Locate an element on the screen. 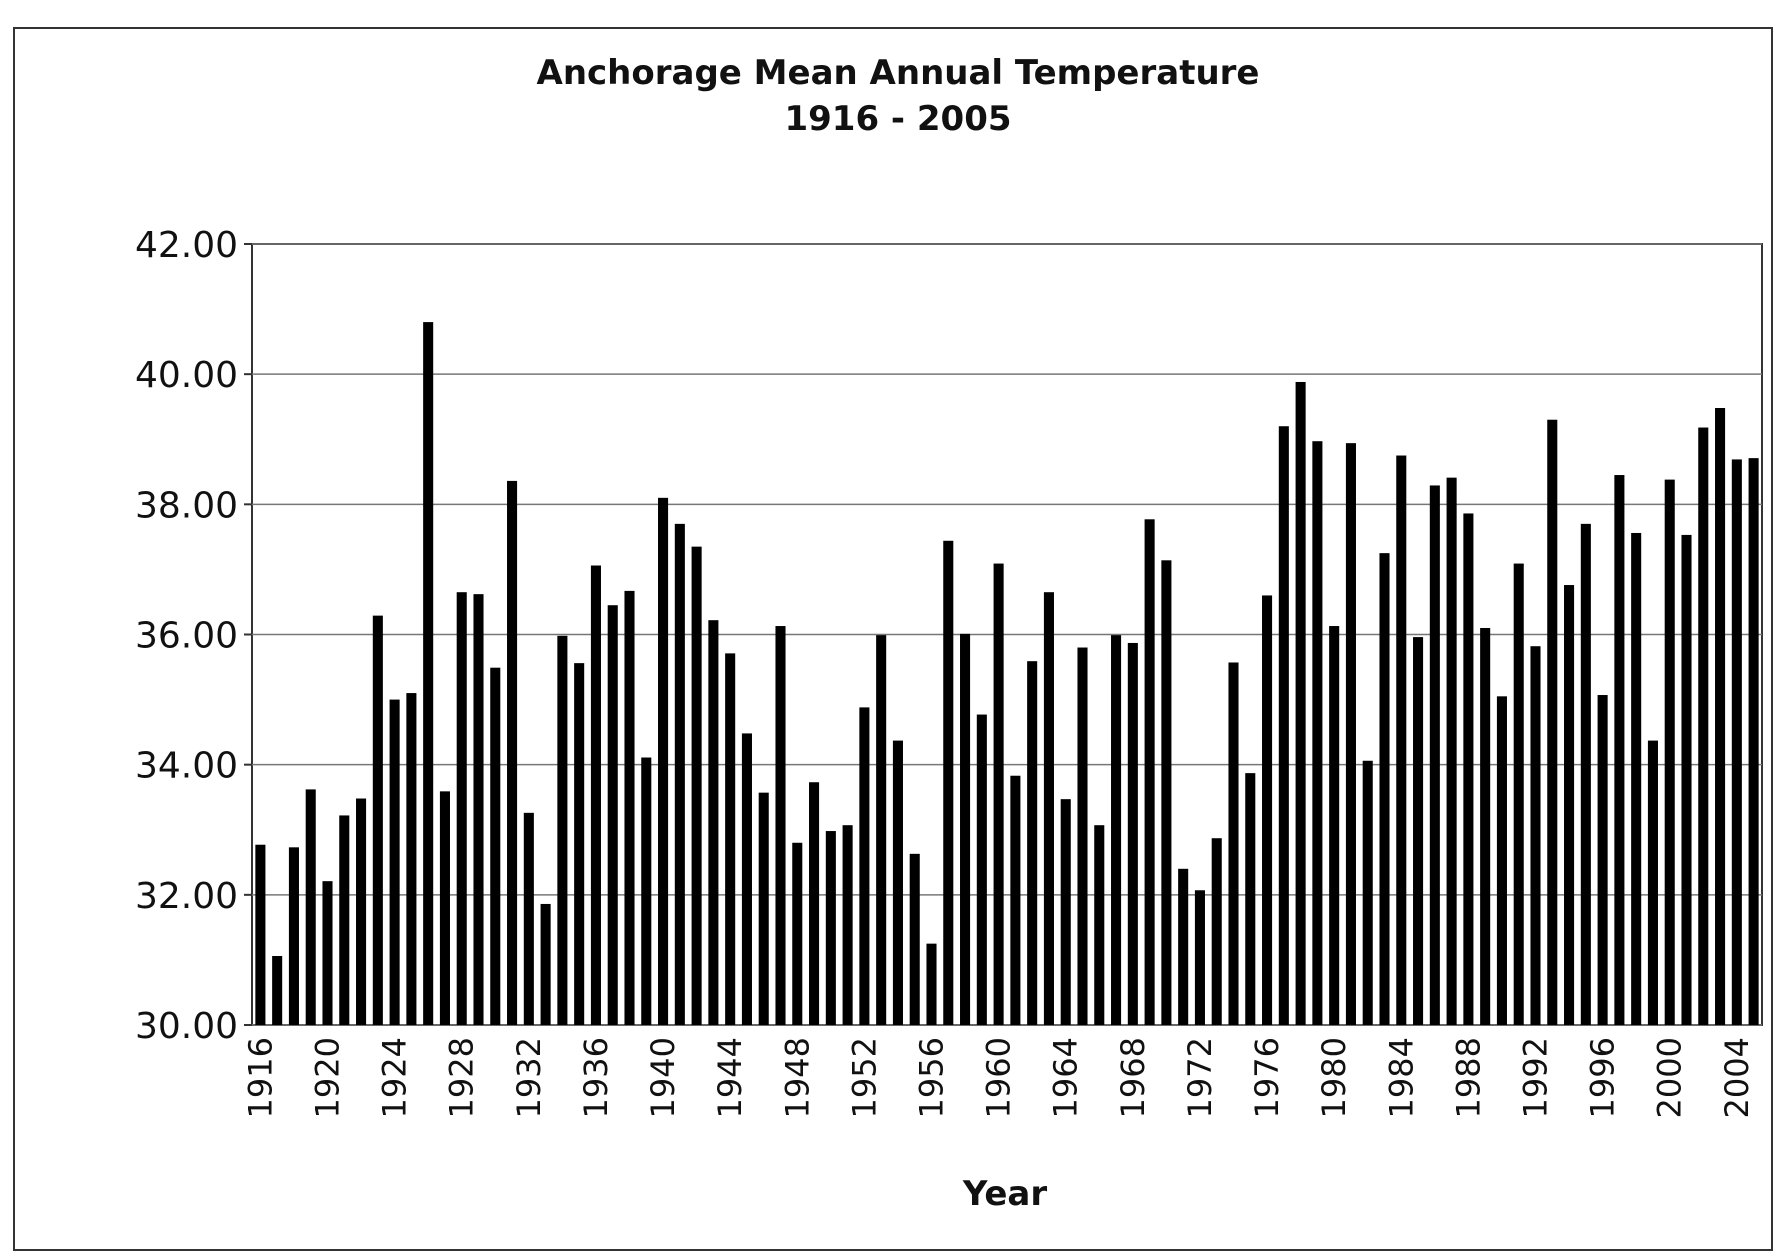 This screenshot has width=1777, height=1255. x-tick-label: 1948 is located at coordinates (797, 1077).